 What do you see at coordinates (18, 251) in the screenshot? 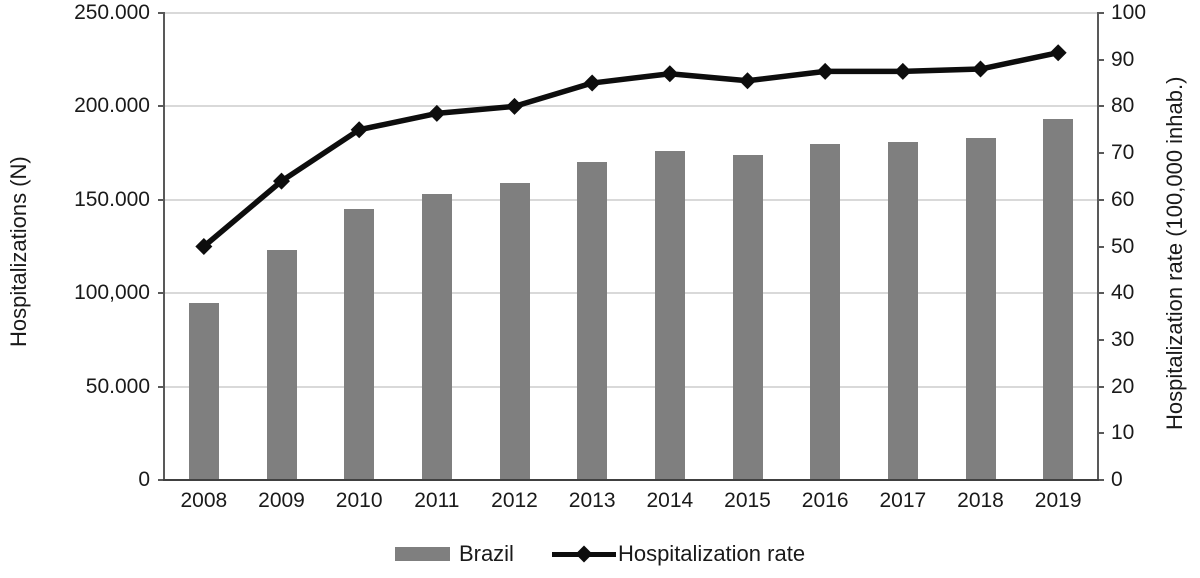
I see `left-axis-title: Hospitalizations (N)` at bounding box center [18, 251].